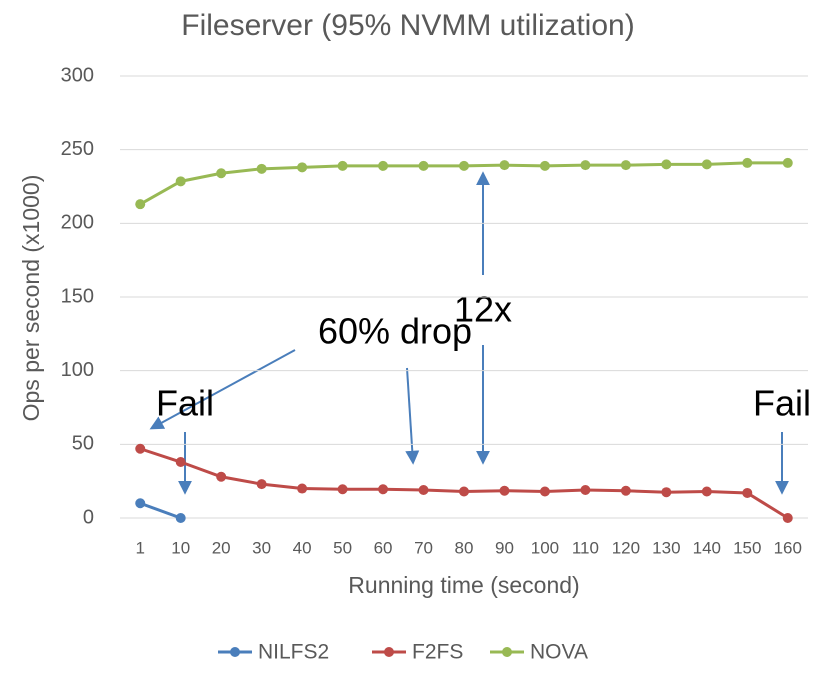  I want to click on x-tick-label: 50, so click(342, 547).